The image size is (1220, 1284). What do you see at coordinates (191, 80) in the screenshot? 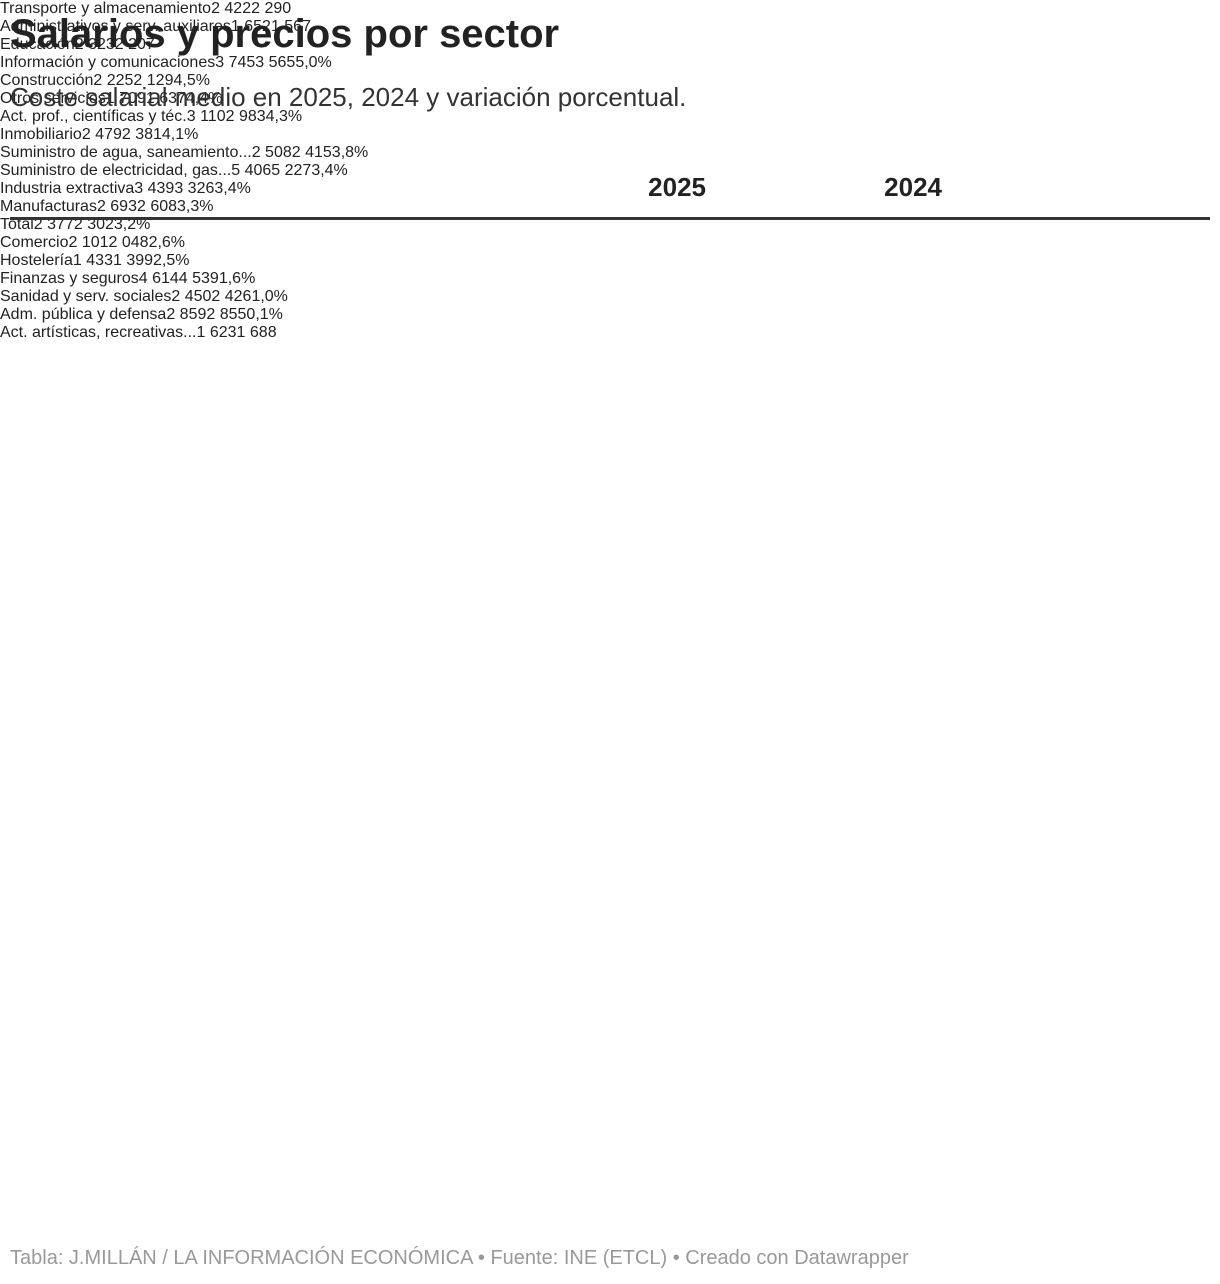
I see `change-value: 4,5%` at bounding box center [191, 80].